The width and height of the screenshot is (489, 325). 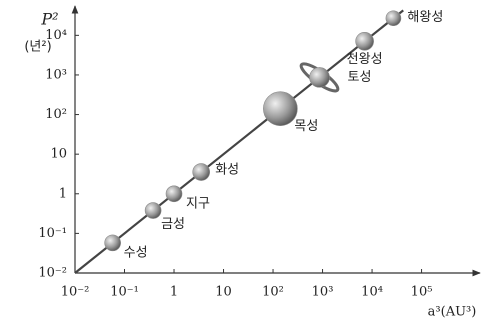 What do you see at coordinates (227, 170) in the screenshot?
I see `planet-label: 화성` at bounding box center [227, 170].